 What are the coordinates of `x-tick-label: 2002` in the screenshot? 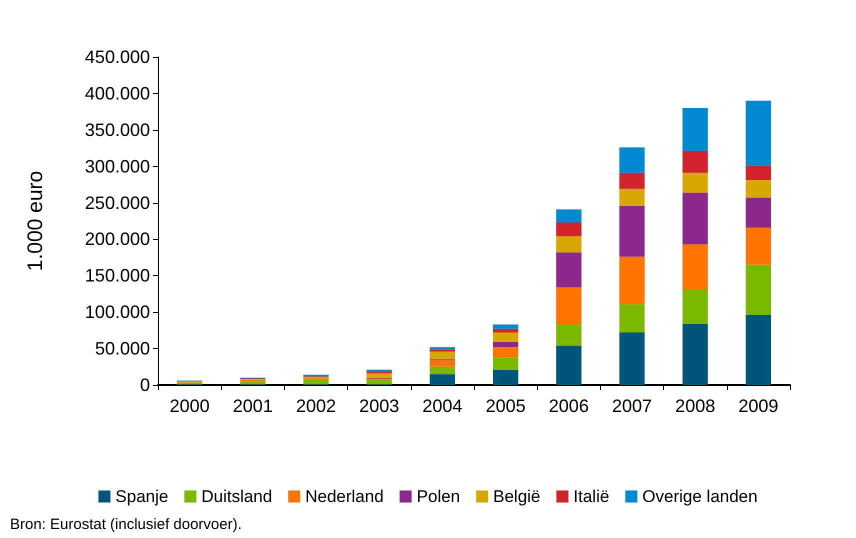 It's located at (316, 406).